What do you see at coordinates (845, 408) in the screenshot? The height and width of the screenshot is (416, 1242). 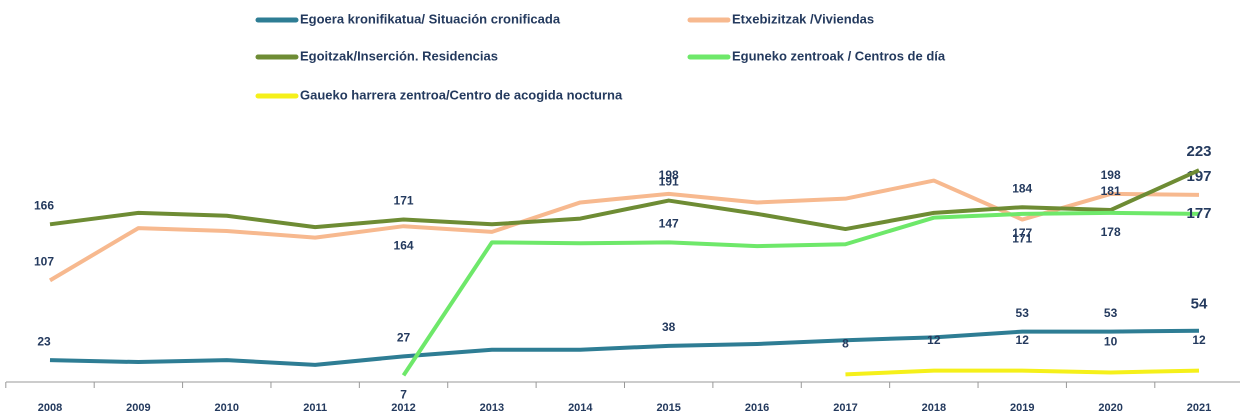 I see `x-tick-label: 2017` at bounding box center [845, 408].